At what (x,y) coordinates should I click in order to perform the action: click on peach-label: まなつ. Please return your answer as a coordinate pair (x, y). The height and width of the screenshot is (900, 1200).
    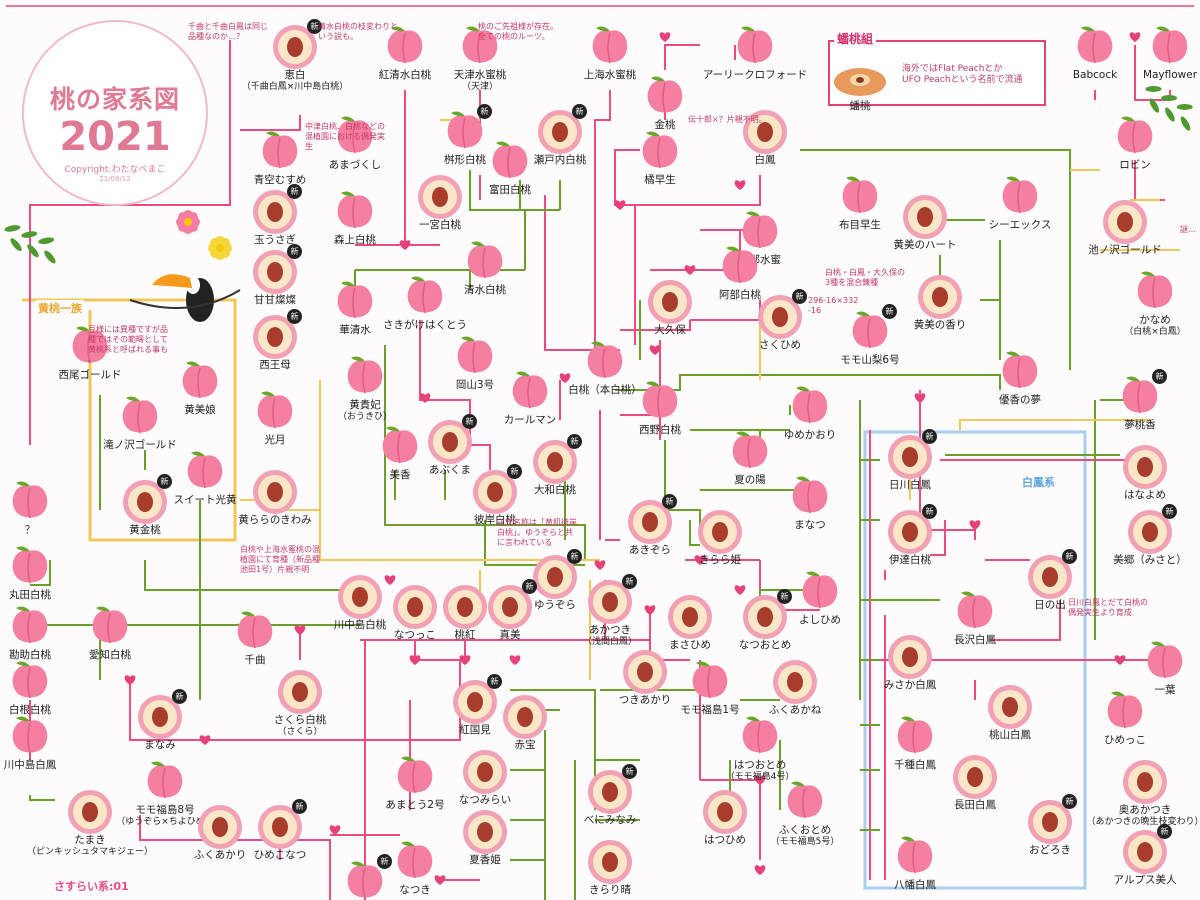
    Looking at the image, I should click on (810, 525).